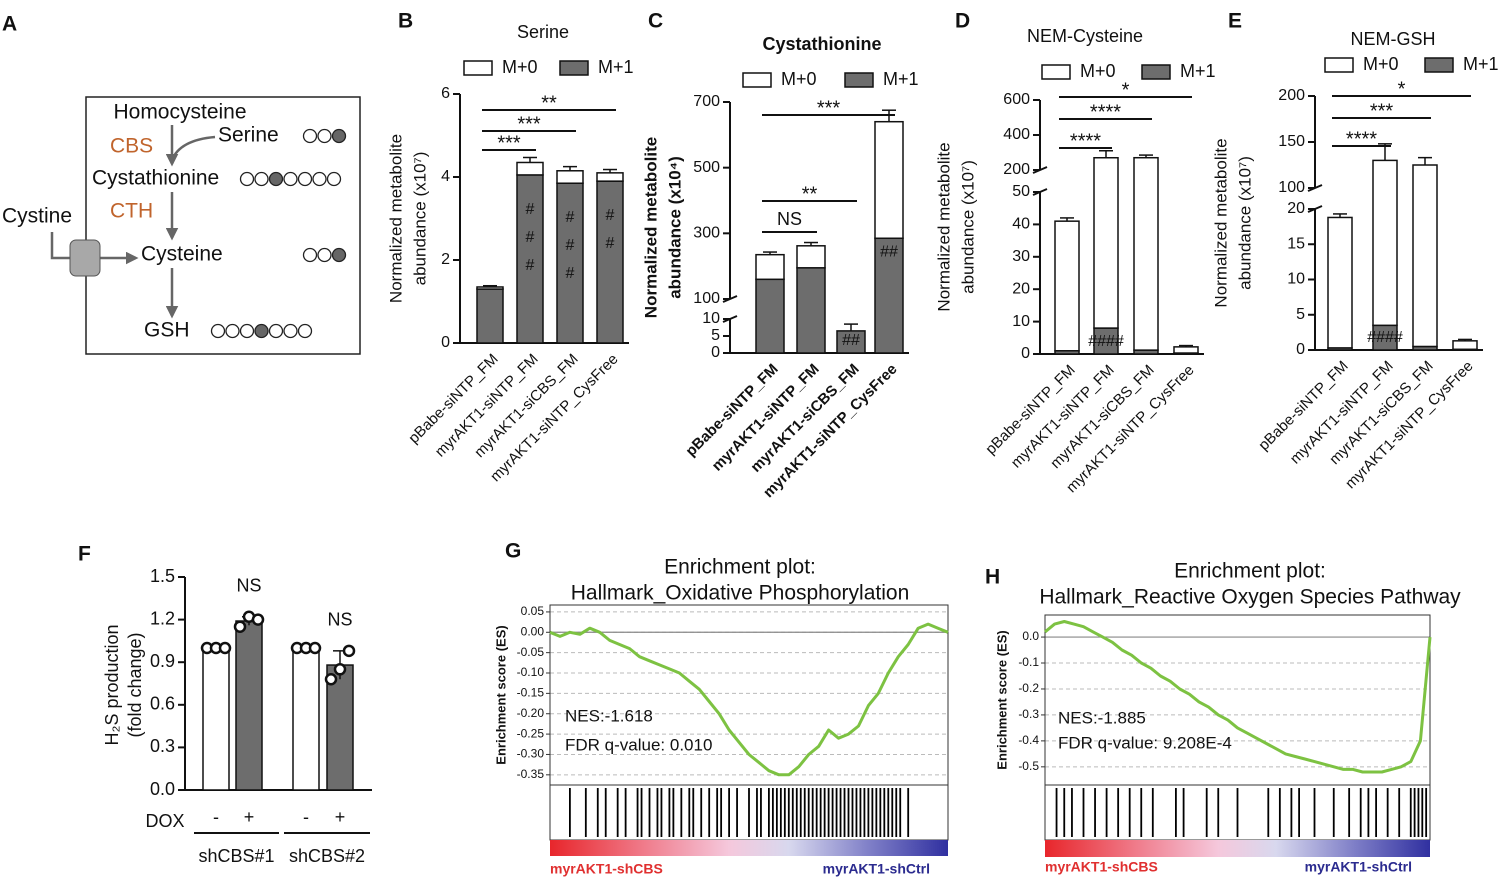  Describe the element at coordinates (1393, 39) in the screenshot. I see `chart-title: NEM-GSH` at that location.